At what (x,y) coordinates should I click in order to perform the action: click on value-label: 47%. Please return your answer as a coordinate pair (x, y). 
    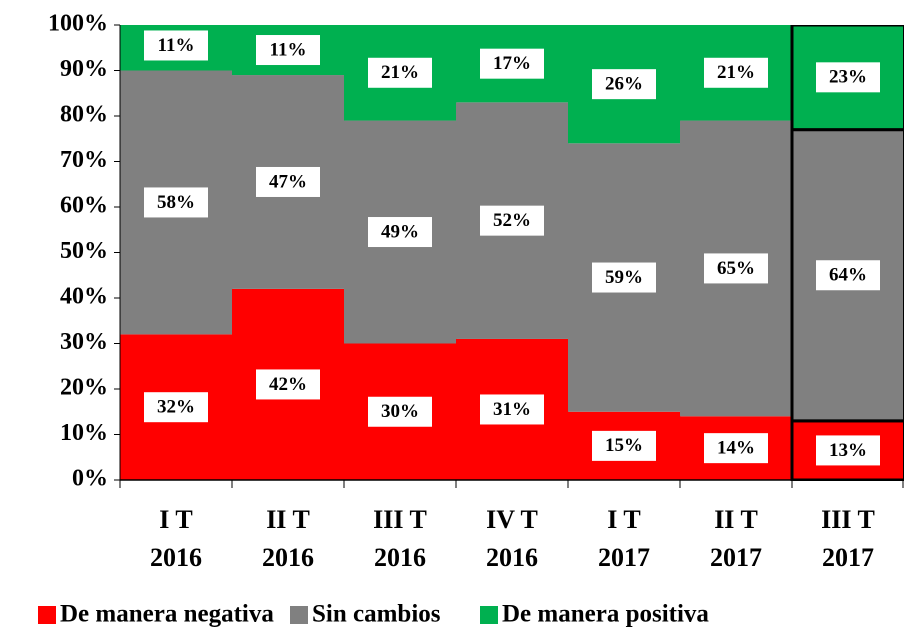
    Looking at the image, I should click on (288, 181).